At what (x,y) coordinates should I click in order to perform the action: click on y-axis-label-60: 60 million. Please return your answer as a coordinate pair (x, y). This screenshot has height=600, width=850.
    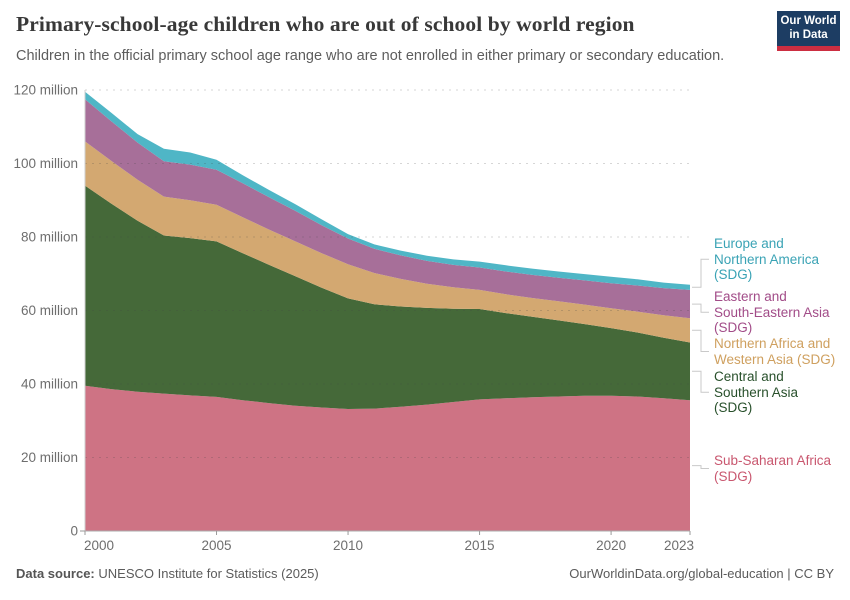
    Looking at the image, I should click on (49, 310).